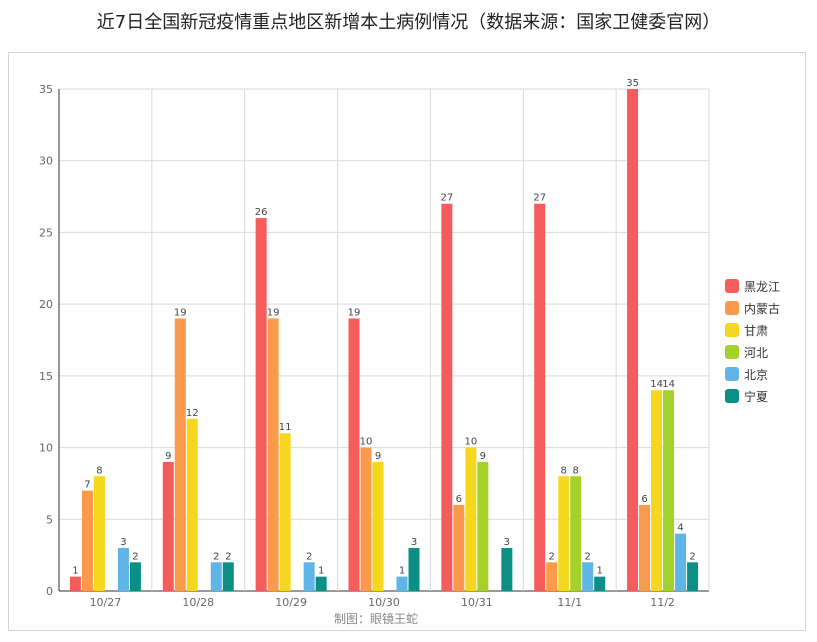 The width and height of the screenshot is (817, 642). I want to click on legend-label: 河北, so click(756, 353).